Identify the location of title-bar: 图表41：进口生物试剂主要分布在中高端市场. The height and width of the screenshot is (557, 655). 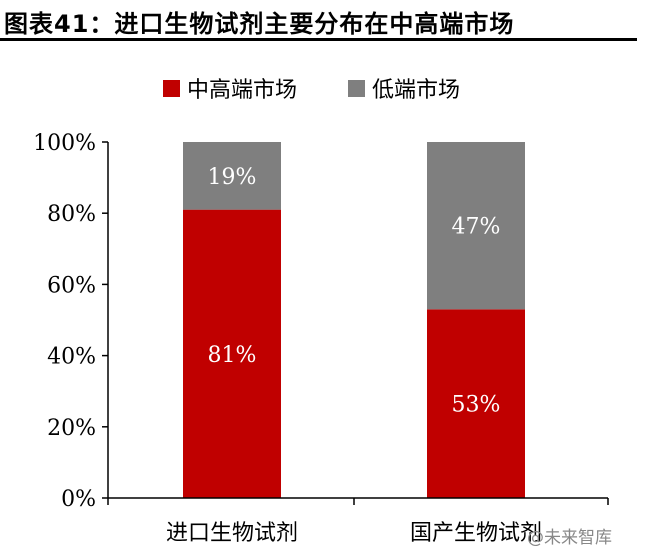
(327, 20).